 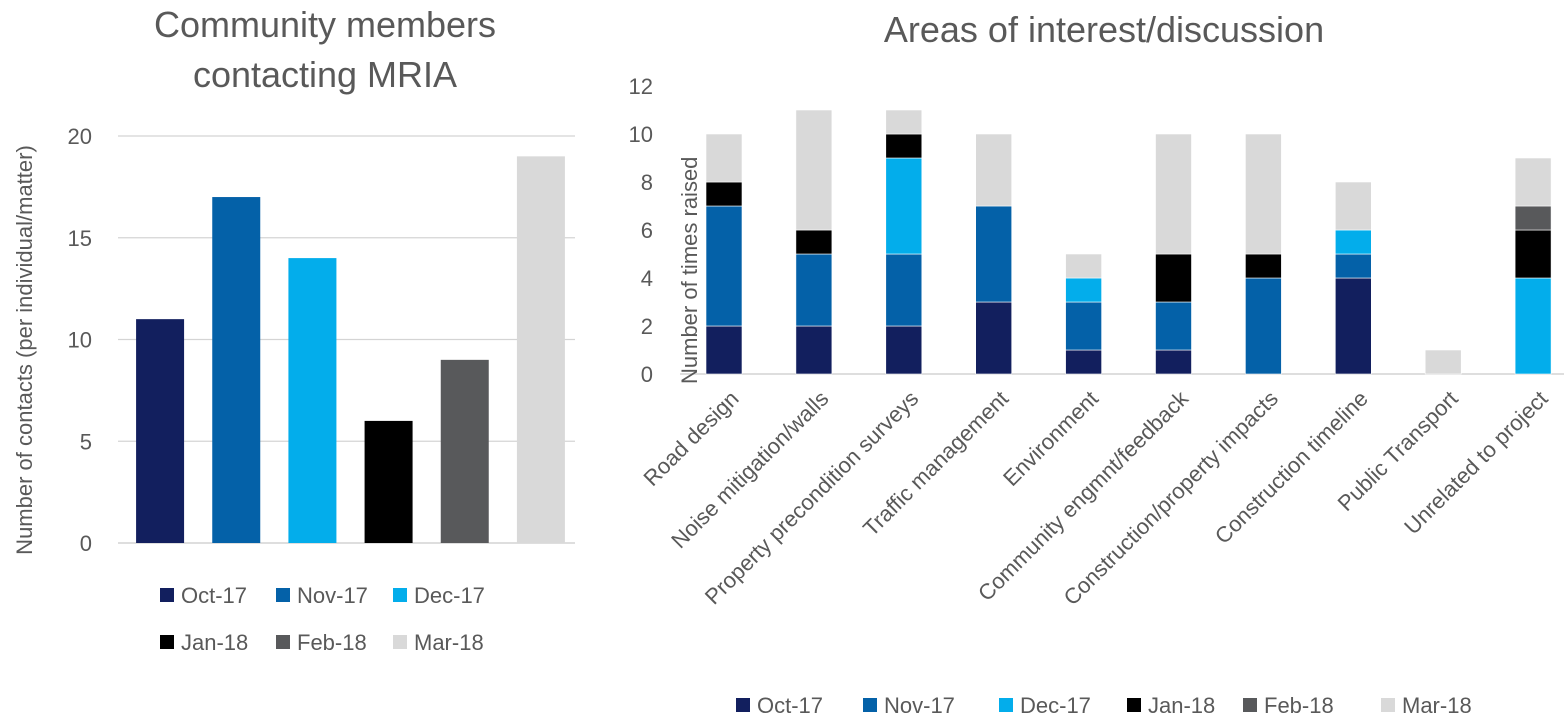 What do you see at coordinates (80, 136) in the screenshot?
I see `chart1-y-tick-label: 20` at bounding box center [80, 136].